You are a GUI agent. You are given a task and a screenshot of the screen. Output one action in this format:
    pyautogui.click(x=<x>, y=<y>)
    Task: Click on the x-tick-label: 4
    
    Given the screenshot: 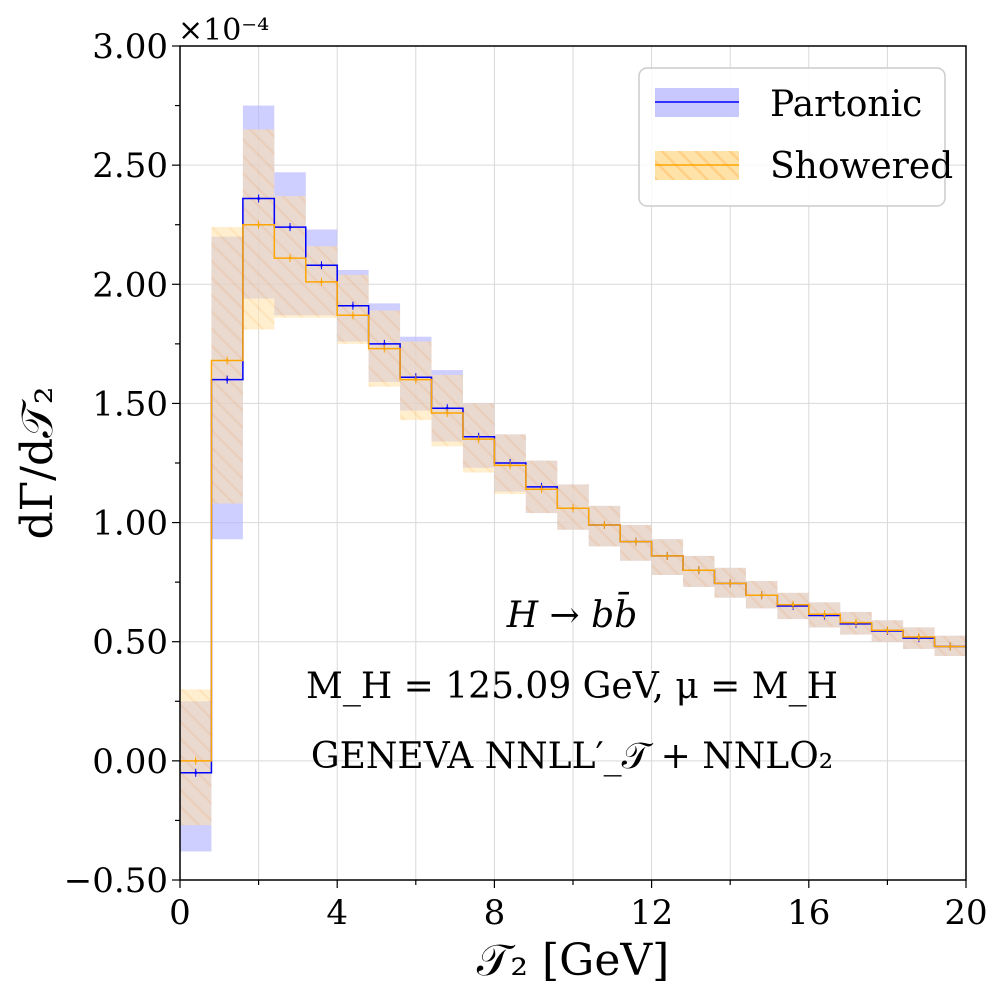 What is the action you would take?
    pyautogui.click(x=337, y=913)
    